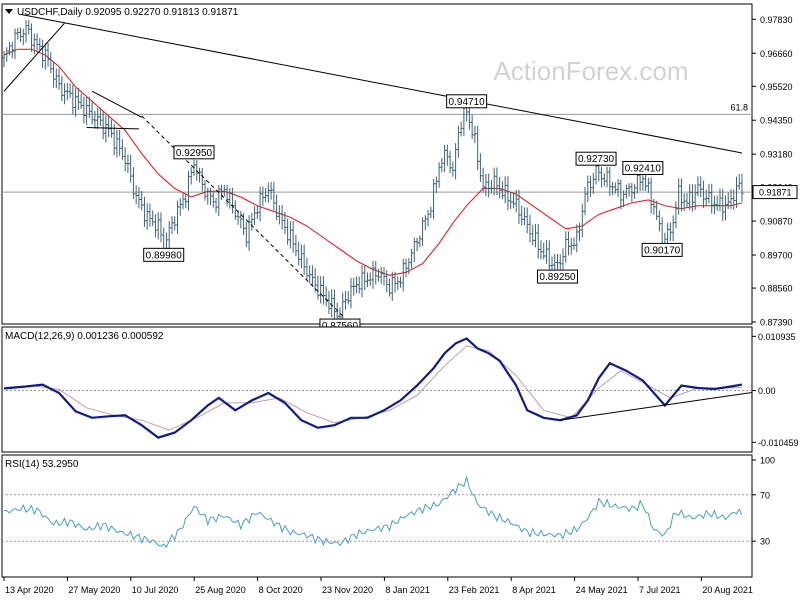 Image resolution: width=800 pixels, height=605 pixels. Describe the element at coordinates (662, 249) in the screenshot. I see `price-annotation-label: 0.90170` at that location.